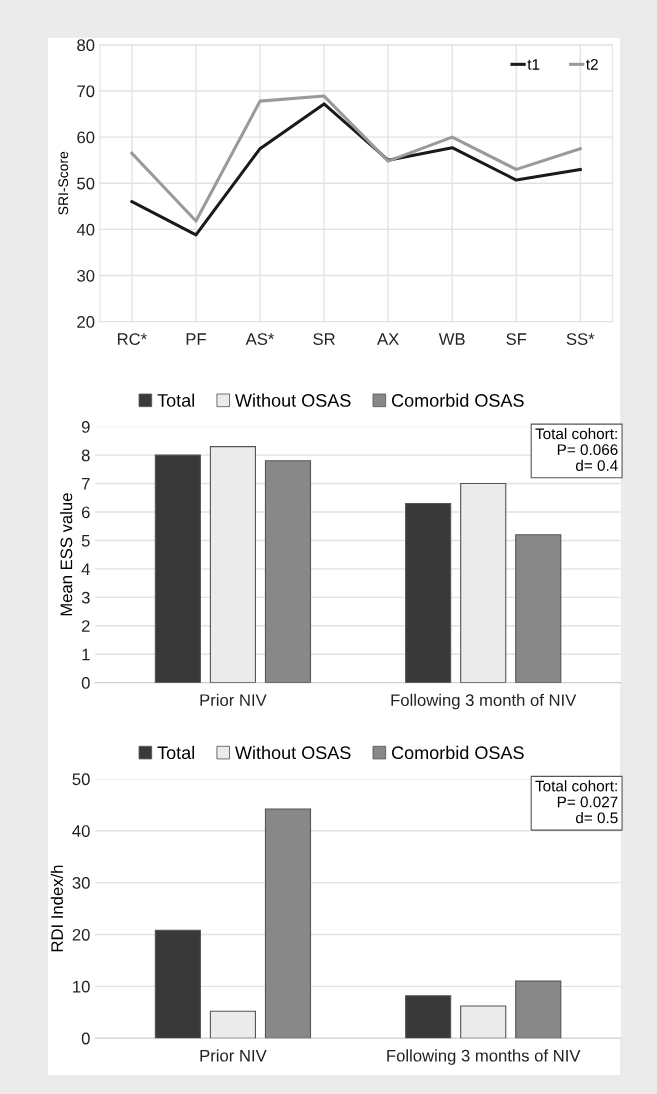 The height and width of the screenshot is (1094, 657). What do you see at coordinates (484, 701) in the screenshot?
I see `x-tick-label: Following 3 month of NIV` at bounding box center [484, 701].